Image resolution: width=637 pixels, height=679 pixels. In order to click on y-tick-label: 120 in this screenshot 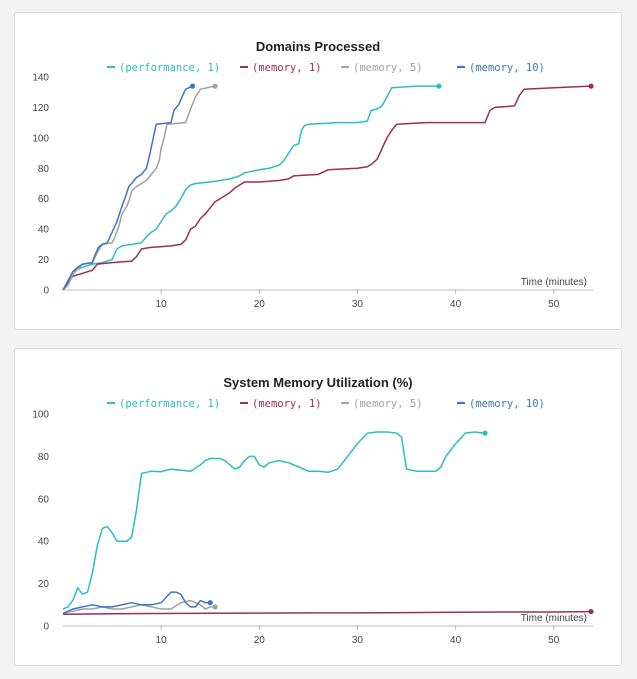, I will do `click(40, 108)`.